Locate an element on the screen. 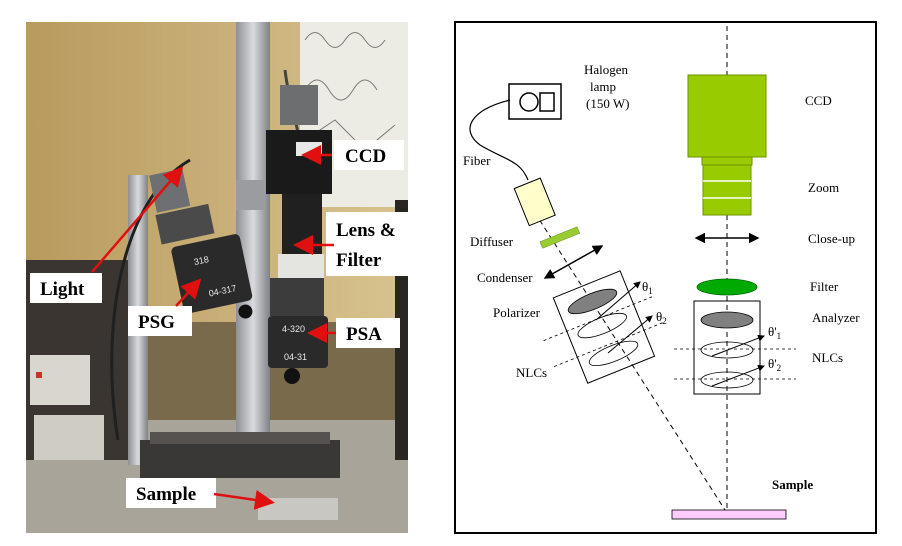 The width and height of the screenshot is (902, 546). psa-holder is located at coordinates (297, 297).